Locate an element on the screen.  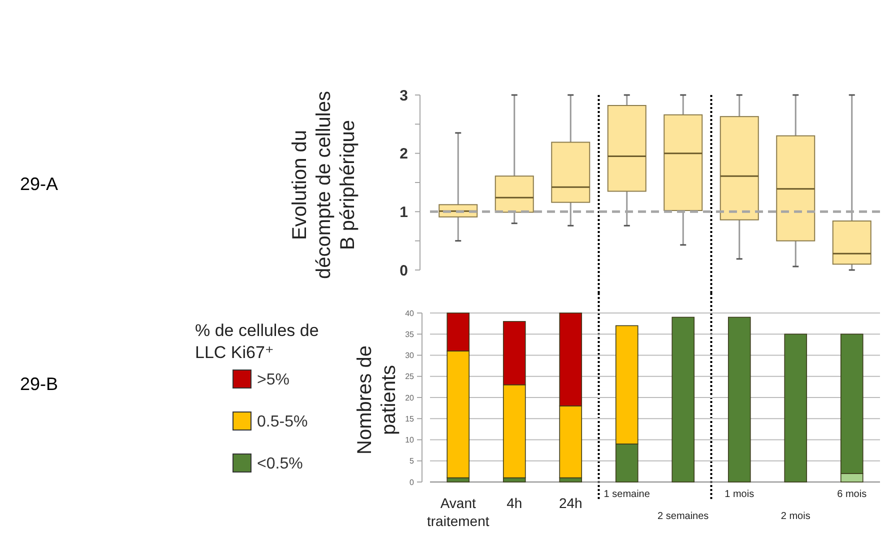
text: 29-A is located at coordinates (39, 184).